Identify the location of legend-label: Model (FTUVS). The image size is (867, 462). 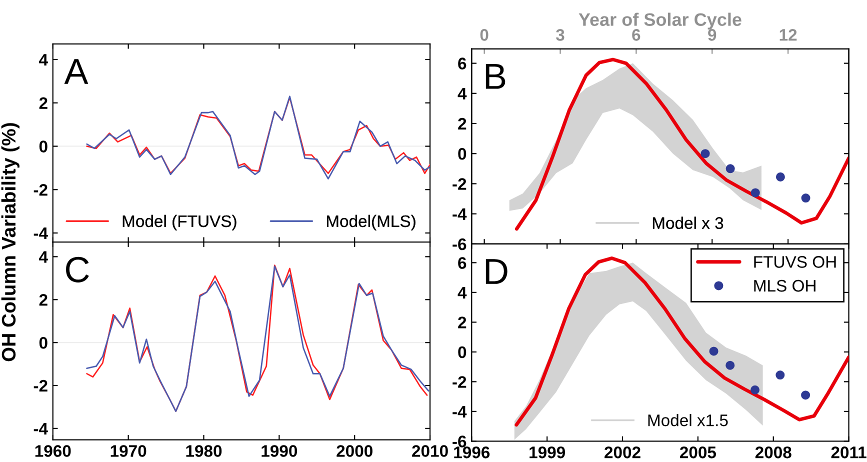
(179, 222).